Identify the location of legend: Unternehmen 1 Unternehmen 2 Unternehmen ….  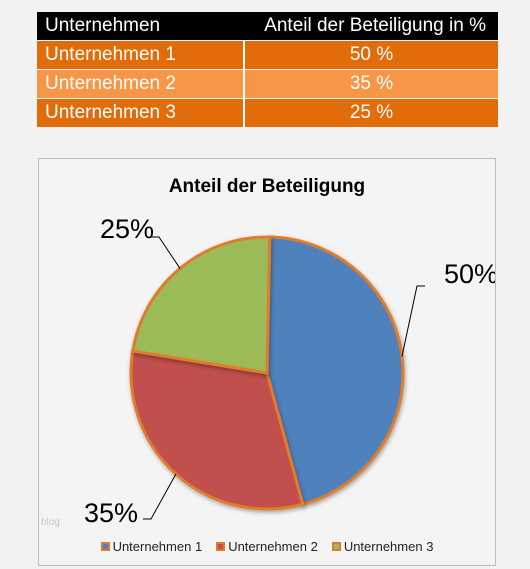
(267, 546).